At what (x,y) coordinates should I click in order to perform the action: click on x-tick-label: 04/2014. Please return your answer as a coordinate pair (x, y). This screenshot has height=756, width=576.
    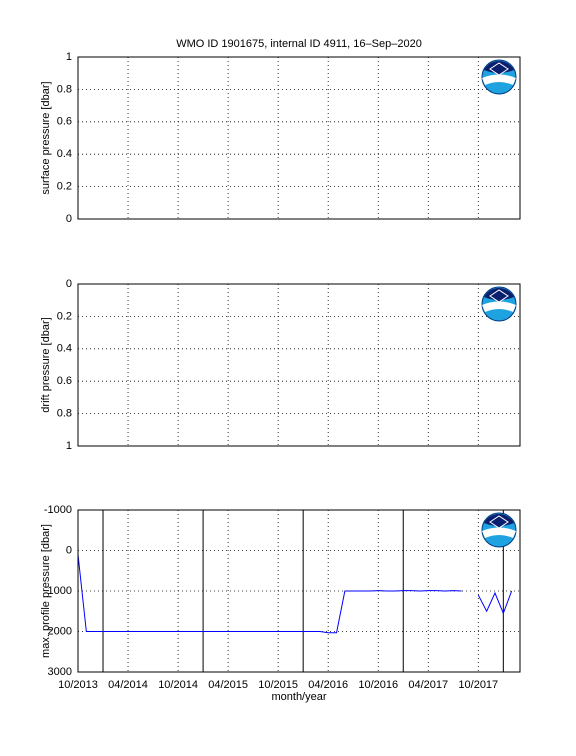
    Looking at the image, I should click on (128, 685).